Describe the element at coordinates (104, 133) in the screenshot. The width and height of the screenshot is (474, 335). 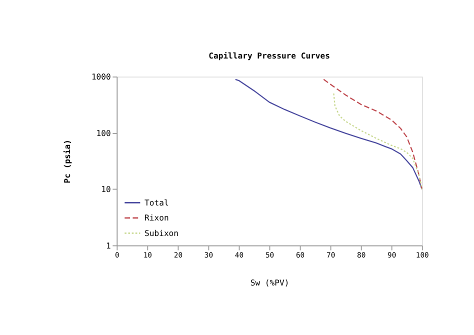
I see `y-tick-label: 100` at that location.